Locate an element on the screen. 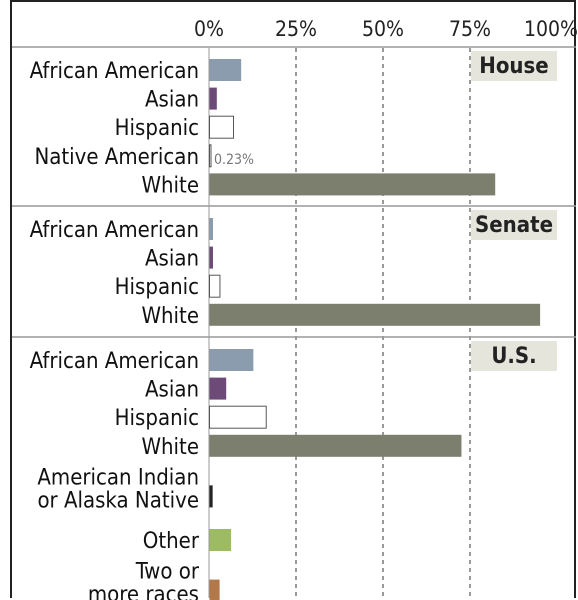 Image resolution: width=578 pixels, height=600 pixels. panel-label: Senate is located at coordinates (514, 225).